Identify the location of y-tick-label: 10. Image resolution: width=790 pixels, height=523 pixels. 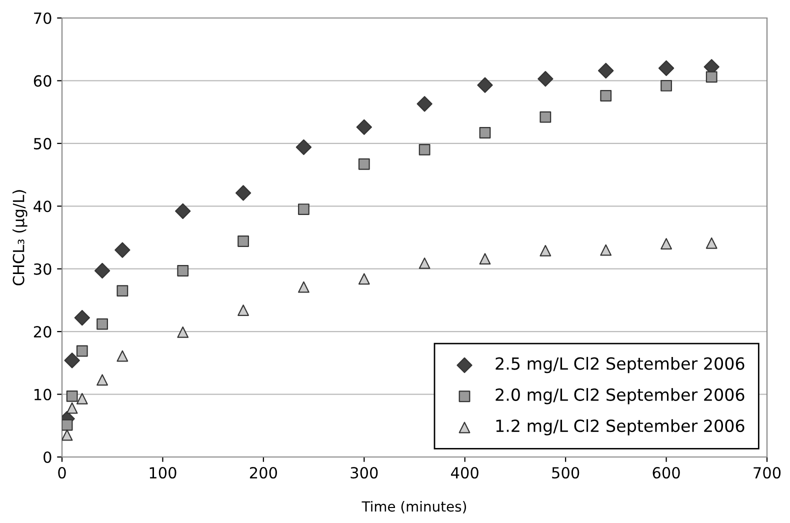
(43, 394).